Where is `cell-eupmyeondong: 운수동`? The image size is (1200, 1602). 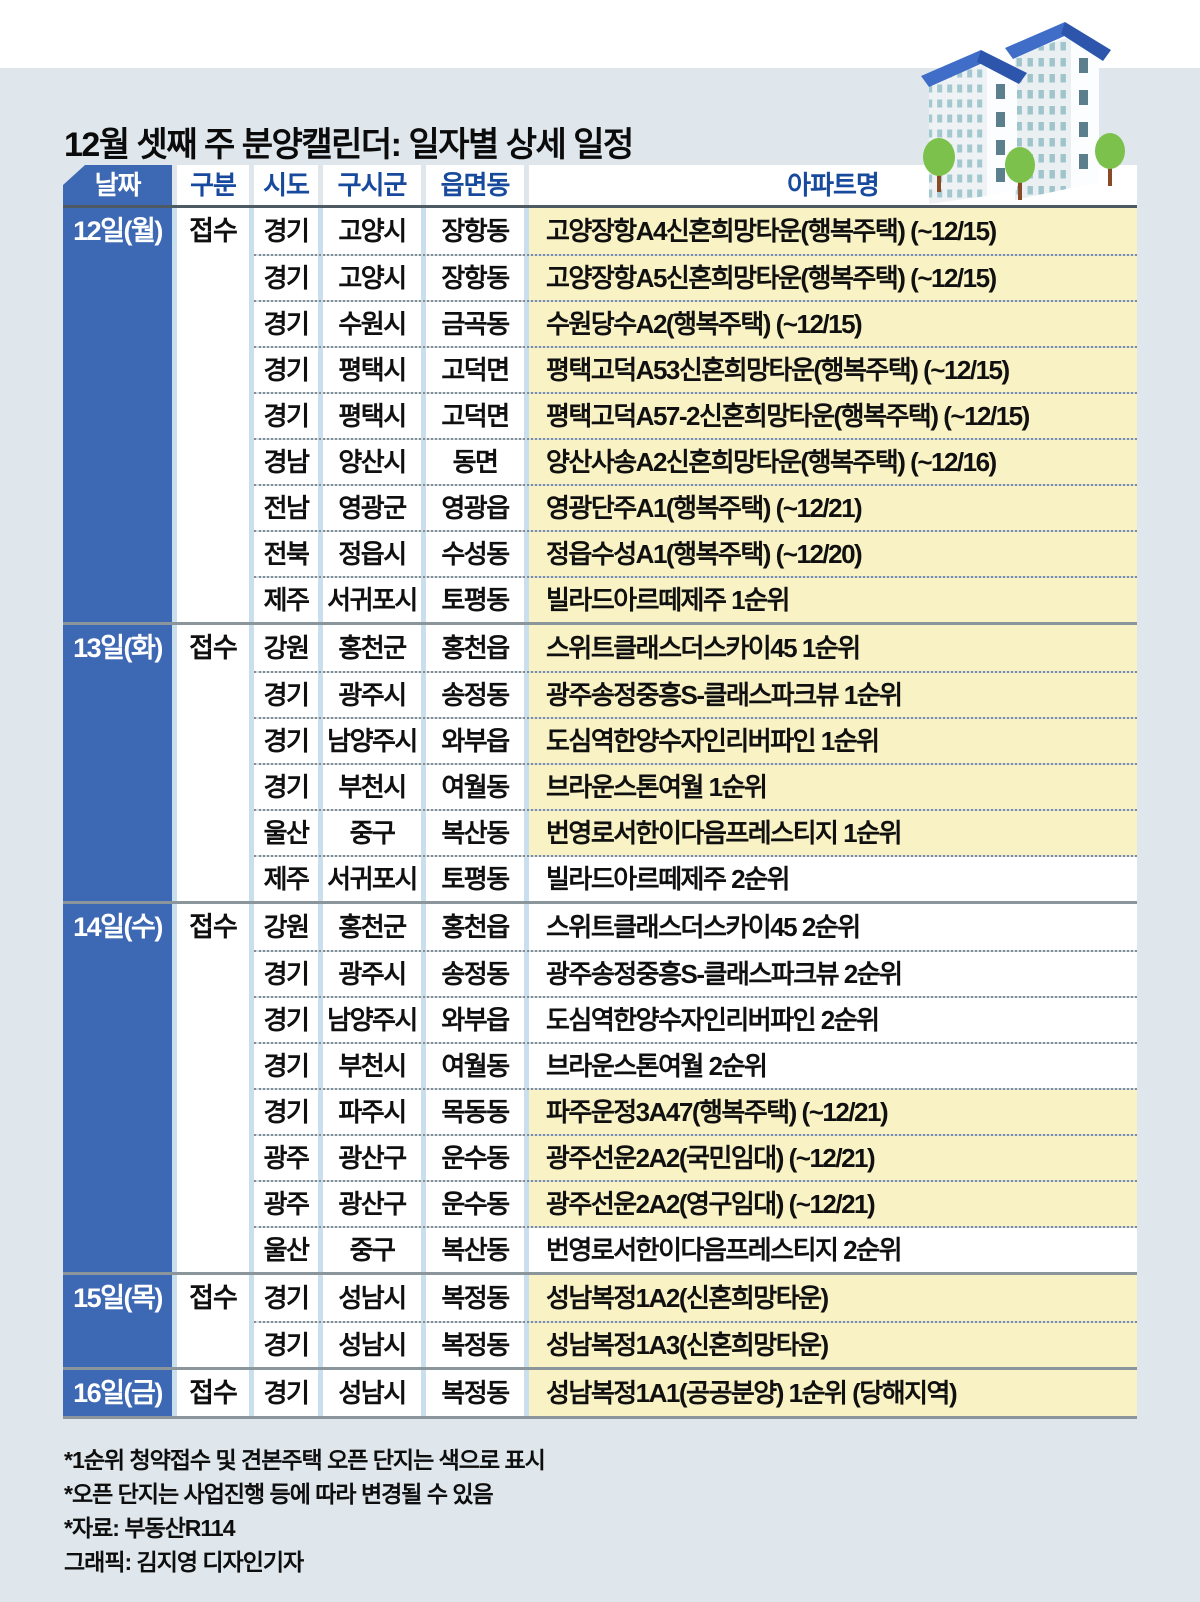 cell-eupmyeondong: 운수동 is located at coordinates (475, 1204).